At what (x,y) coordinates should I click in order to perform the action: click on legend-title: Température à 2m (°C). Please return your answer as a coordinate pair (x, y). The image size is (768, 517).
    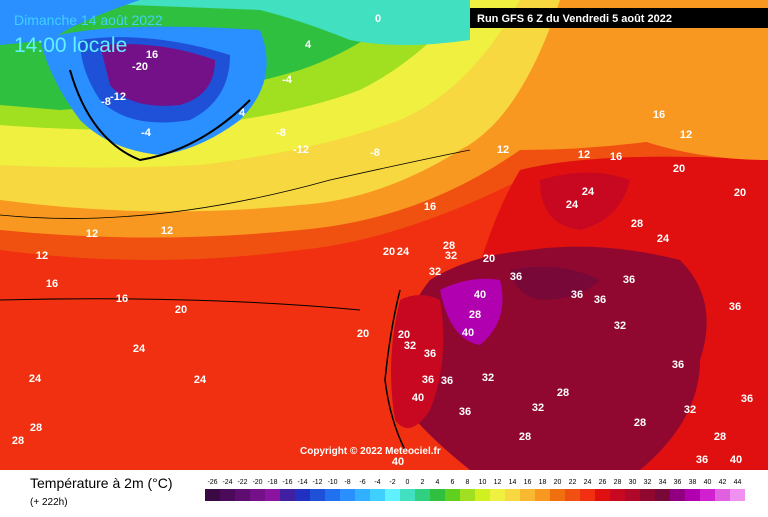
    Looking at the image, I should click on (101, 483).